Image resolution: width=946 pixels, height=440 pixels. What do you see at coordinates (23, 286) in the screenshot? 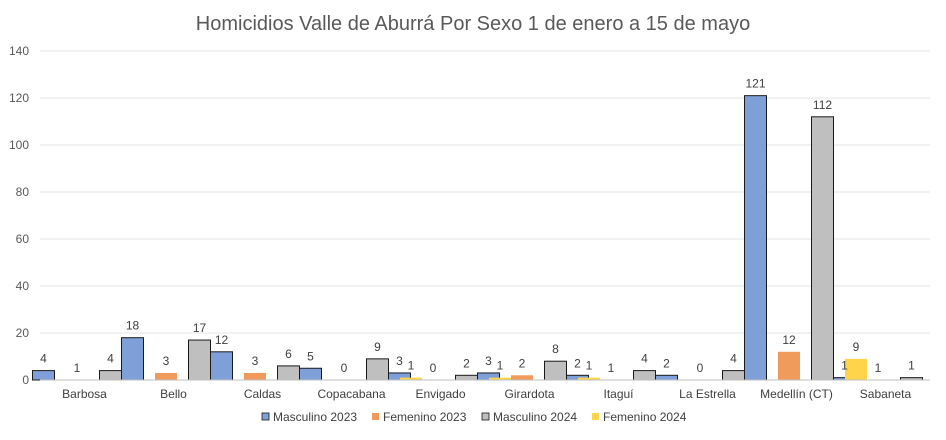
I see `y-tick-label: 40` at bounding box center [23, 286].